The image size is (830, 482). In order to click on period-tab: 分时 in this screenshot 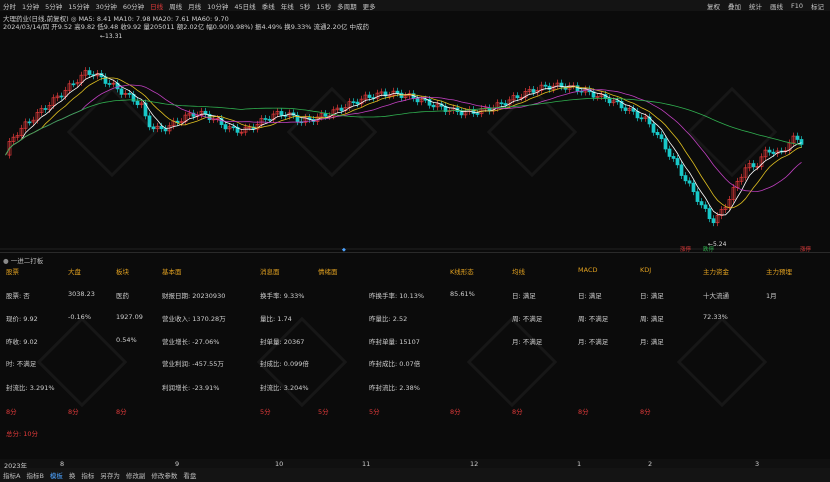, I will do `click(9, 6)`.